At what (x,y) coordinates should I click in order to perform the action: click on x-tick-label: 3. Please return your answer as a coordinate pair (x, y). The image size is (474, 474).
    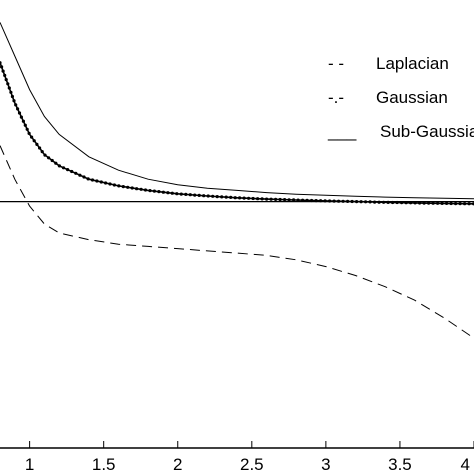
    Looking at the image, I should click on (325, 464).